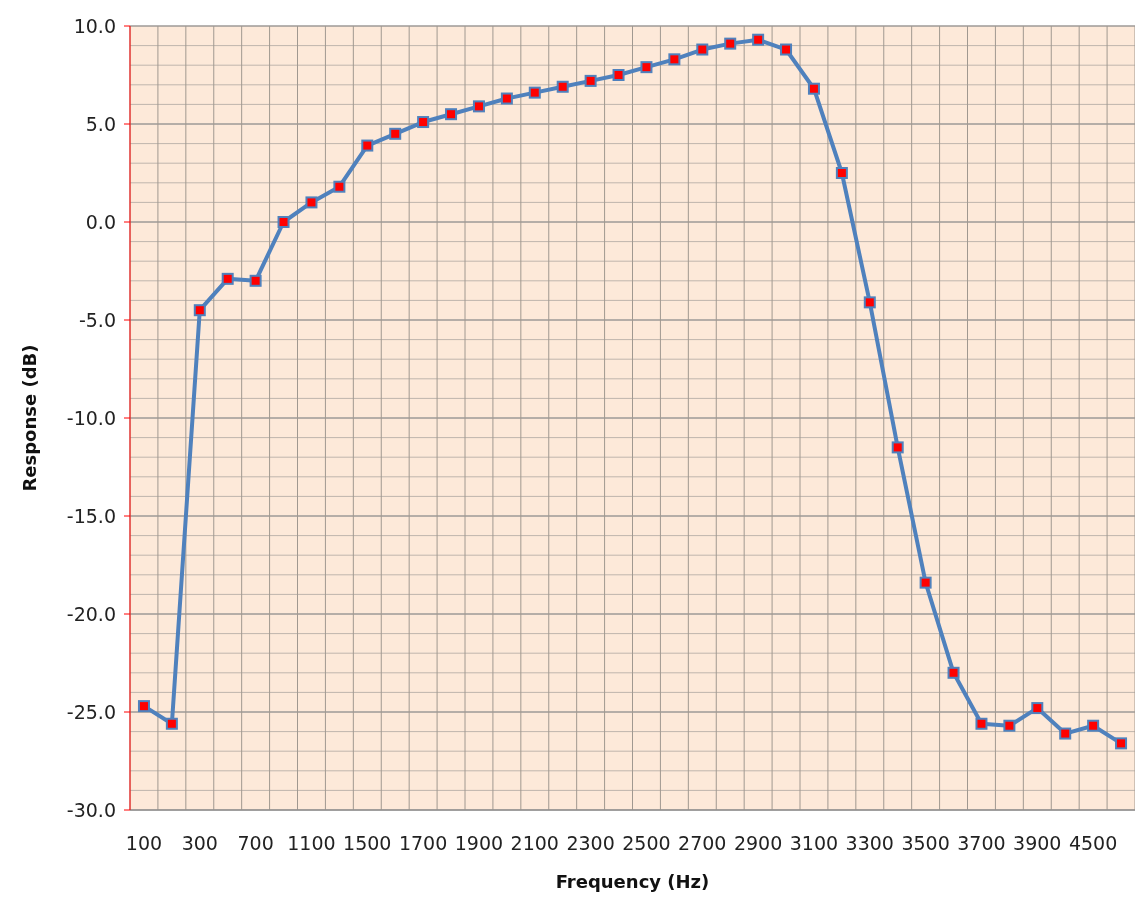  What do you see at coordinates (925, 843) in the screenshot?
I see `x-tick-label: 3500` at bounding box center [925, 843].